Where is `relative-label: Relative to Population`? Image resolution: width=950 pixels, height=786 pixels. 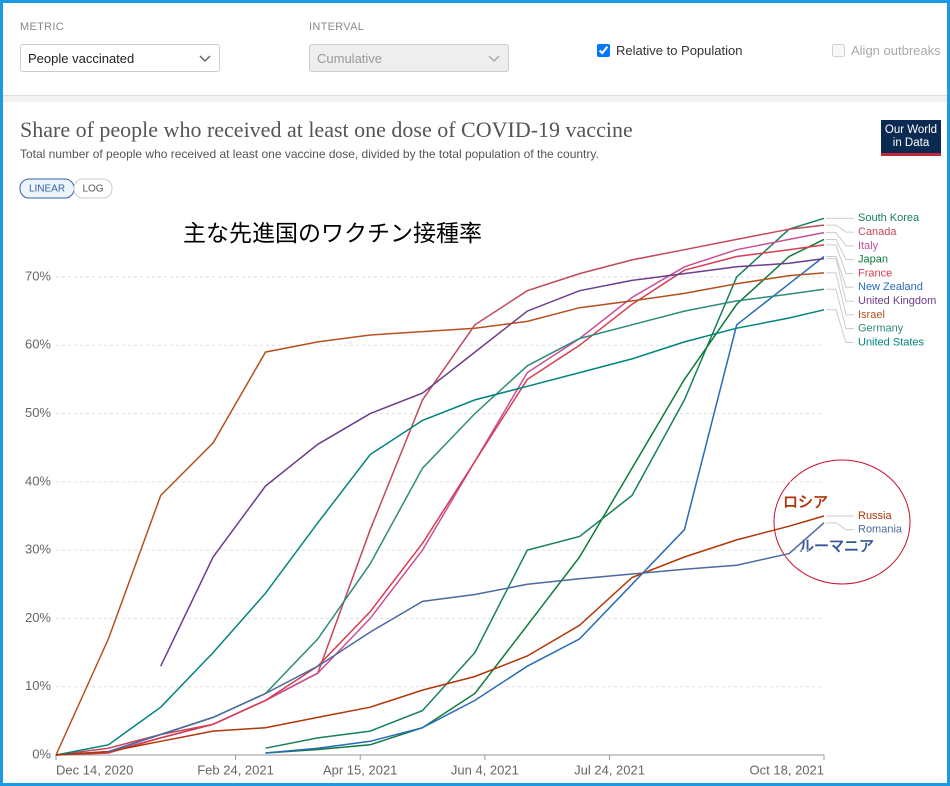
relative-label: Relative to Population is located at coordinates (679, 50).